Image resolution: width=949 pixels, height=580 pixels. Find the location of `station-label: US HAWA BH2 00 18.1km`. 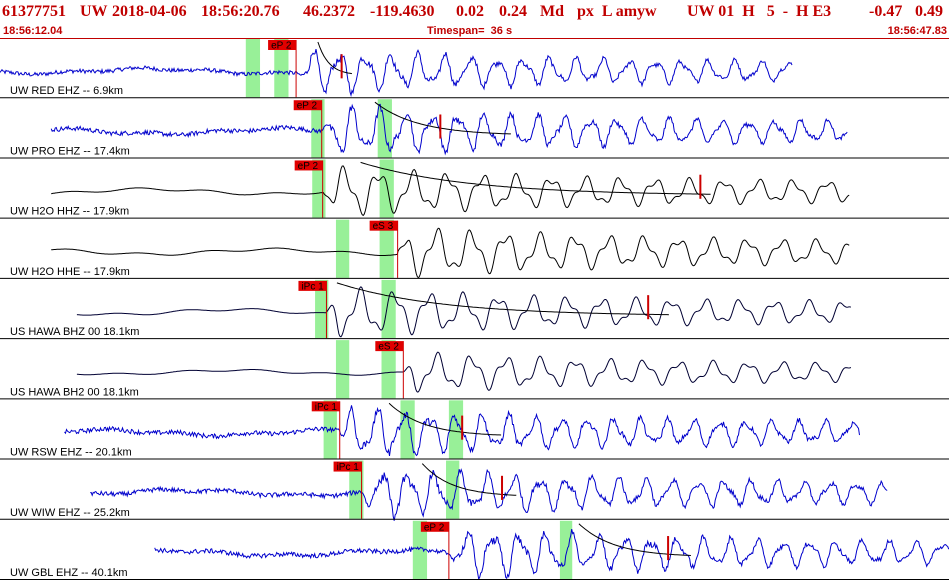

station-label: US HAWA BH2 00 18.1km is located at coordinates (74, 392).